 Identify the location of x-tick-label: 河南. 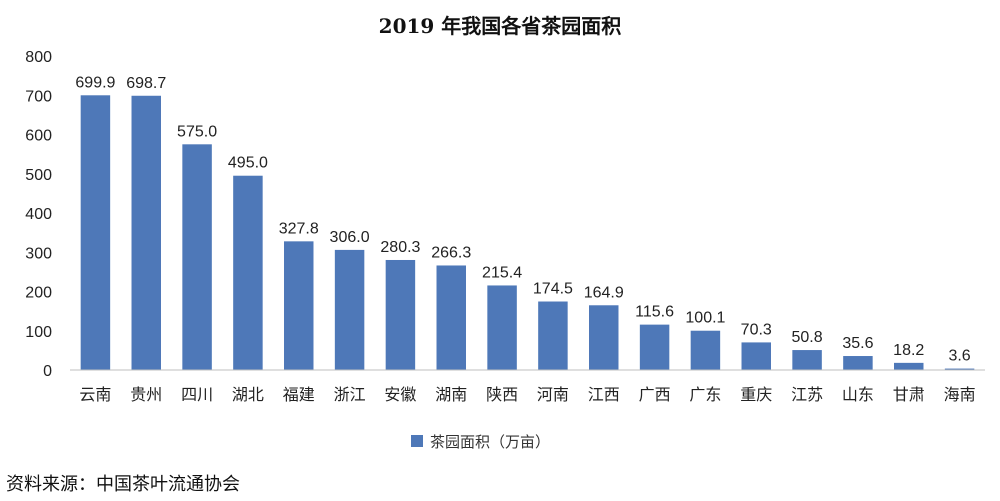
(553, 394).